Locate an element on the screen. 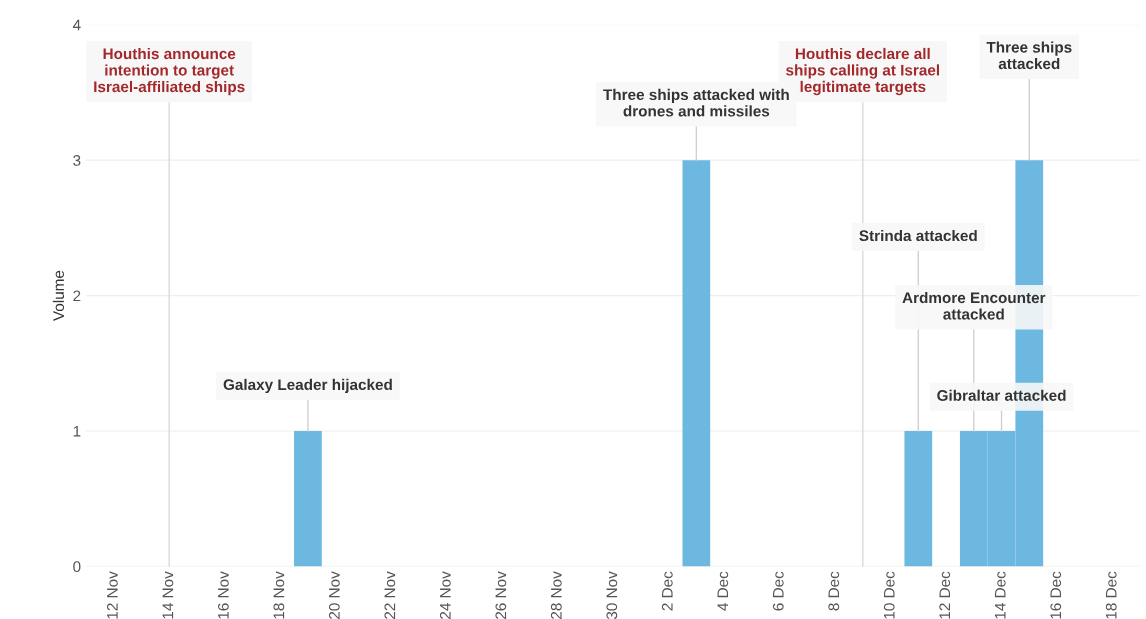  y-tick-label: 2 is located at coordinates (77, 296).